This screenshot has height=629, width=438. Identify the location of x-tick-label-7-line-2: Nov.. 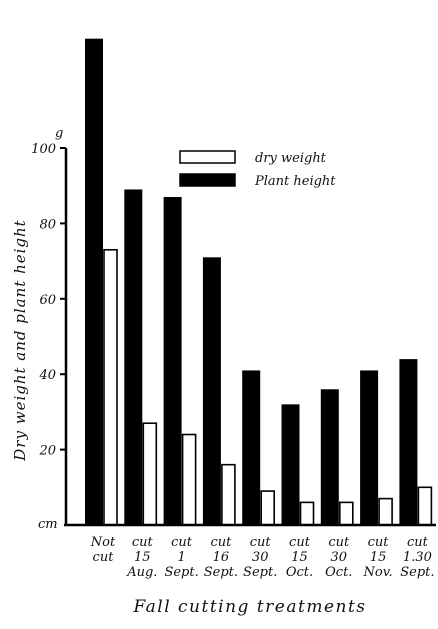
(378, 572).